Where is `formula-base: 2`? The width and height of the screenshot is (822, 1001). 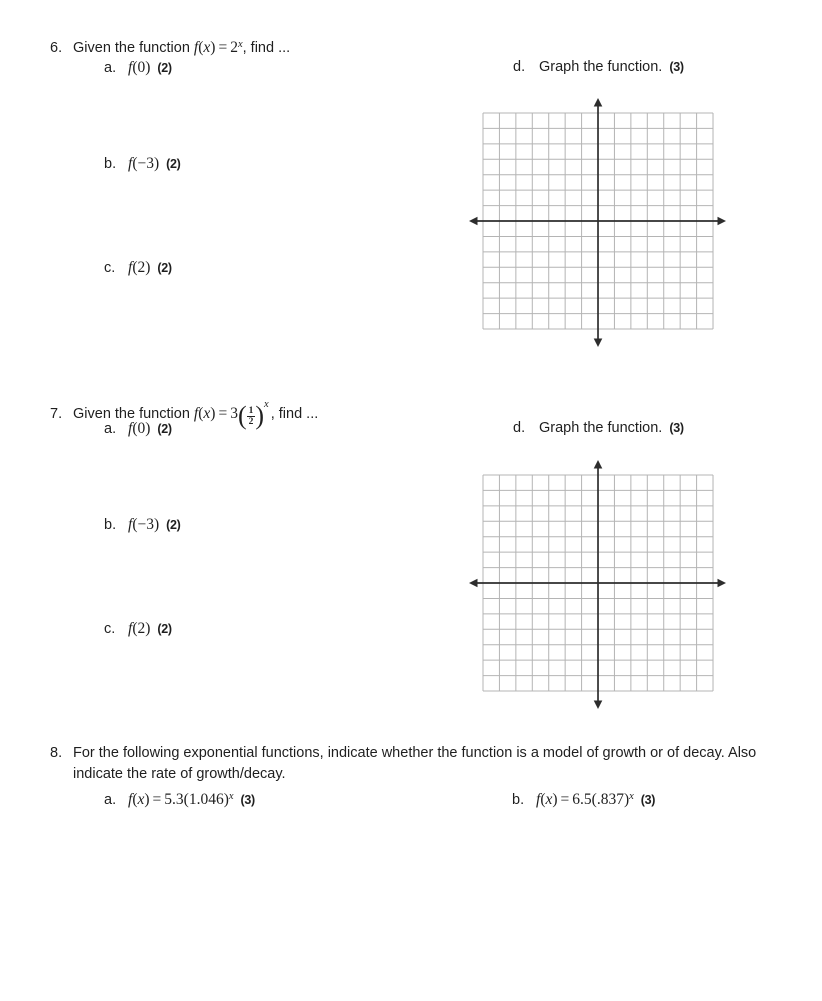 formula-base: 2 is located at coordinates (234, 47).